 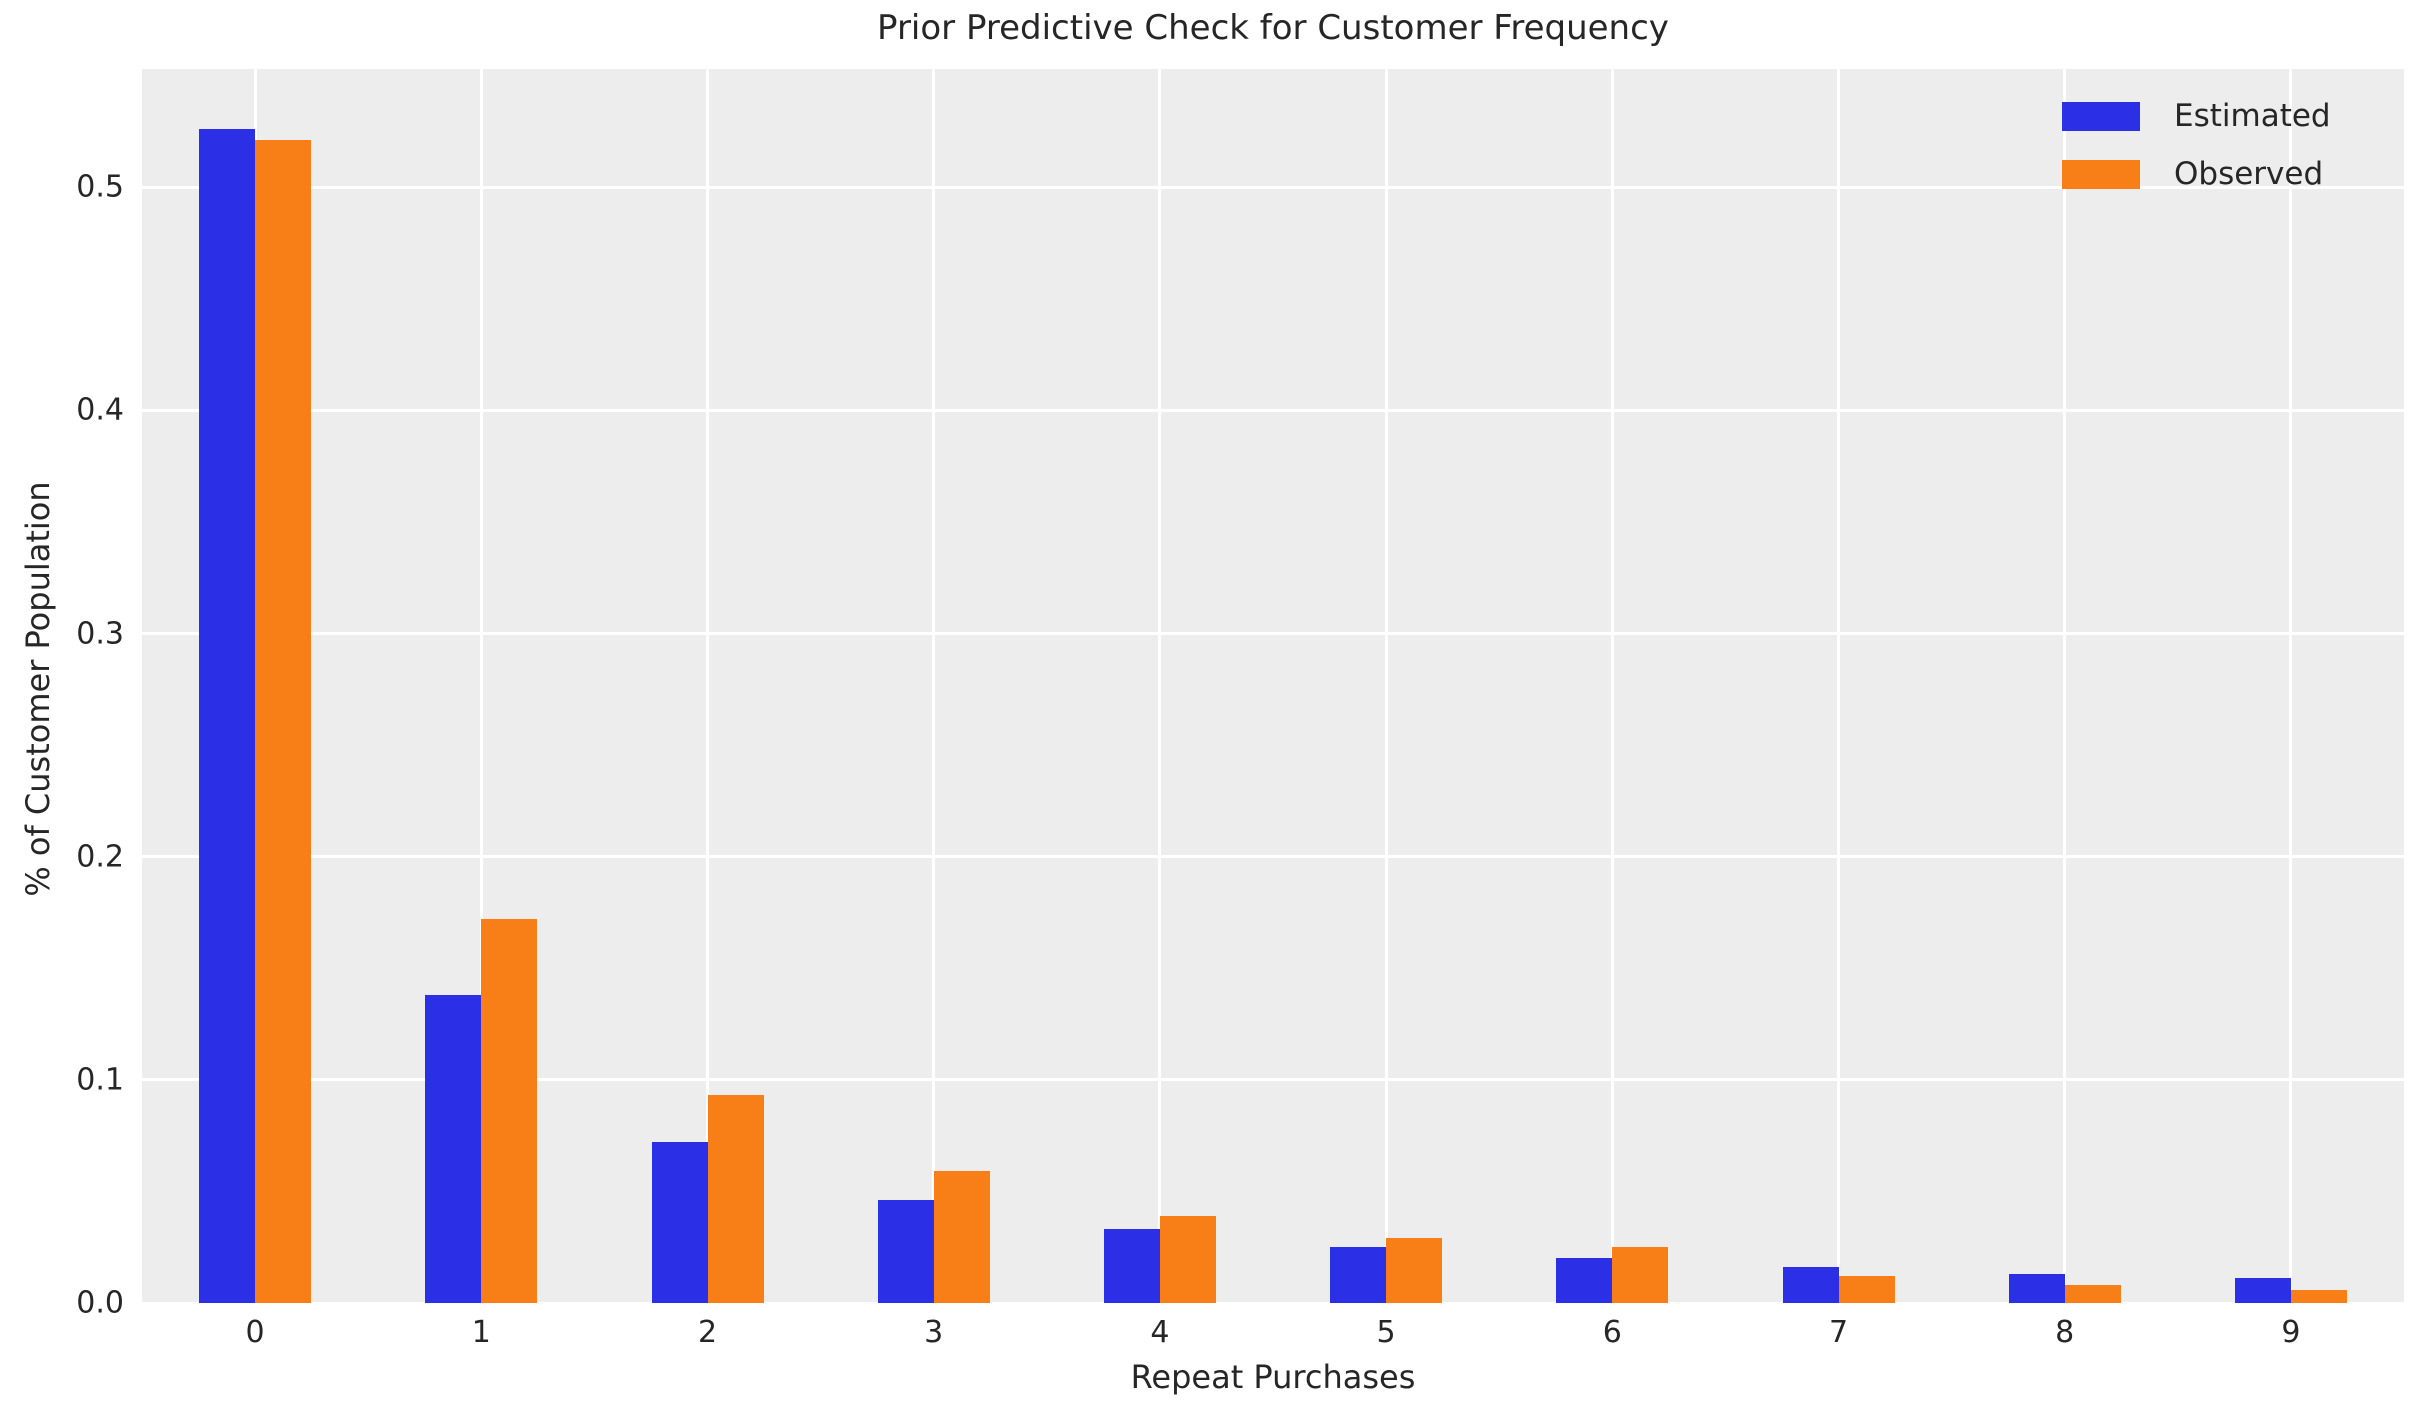 What do you see at coordinates (1612, 1332) in the screenshot?
I see `x-tick-label: 6` at bounding box center [1612, 1332].